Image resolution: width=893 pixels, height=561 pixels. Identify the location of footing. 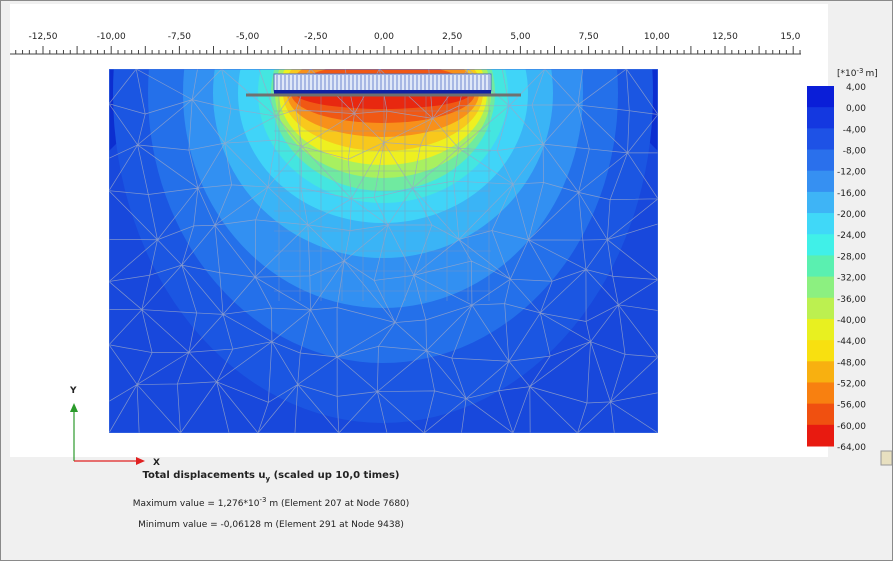
(382, 82).